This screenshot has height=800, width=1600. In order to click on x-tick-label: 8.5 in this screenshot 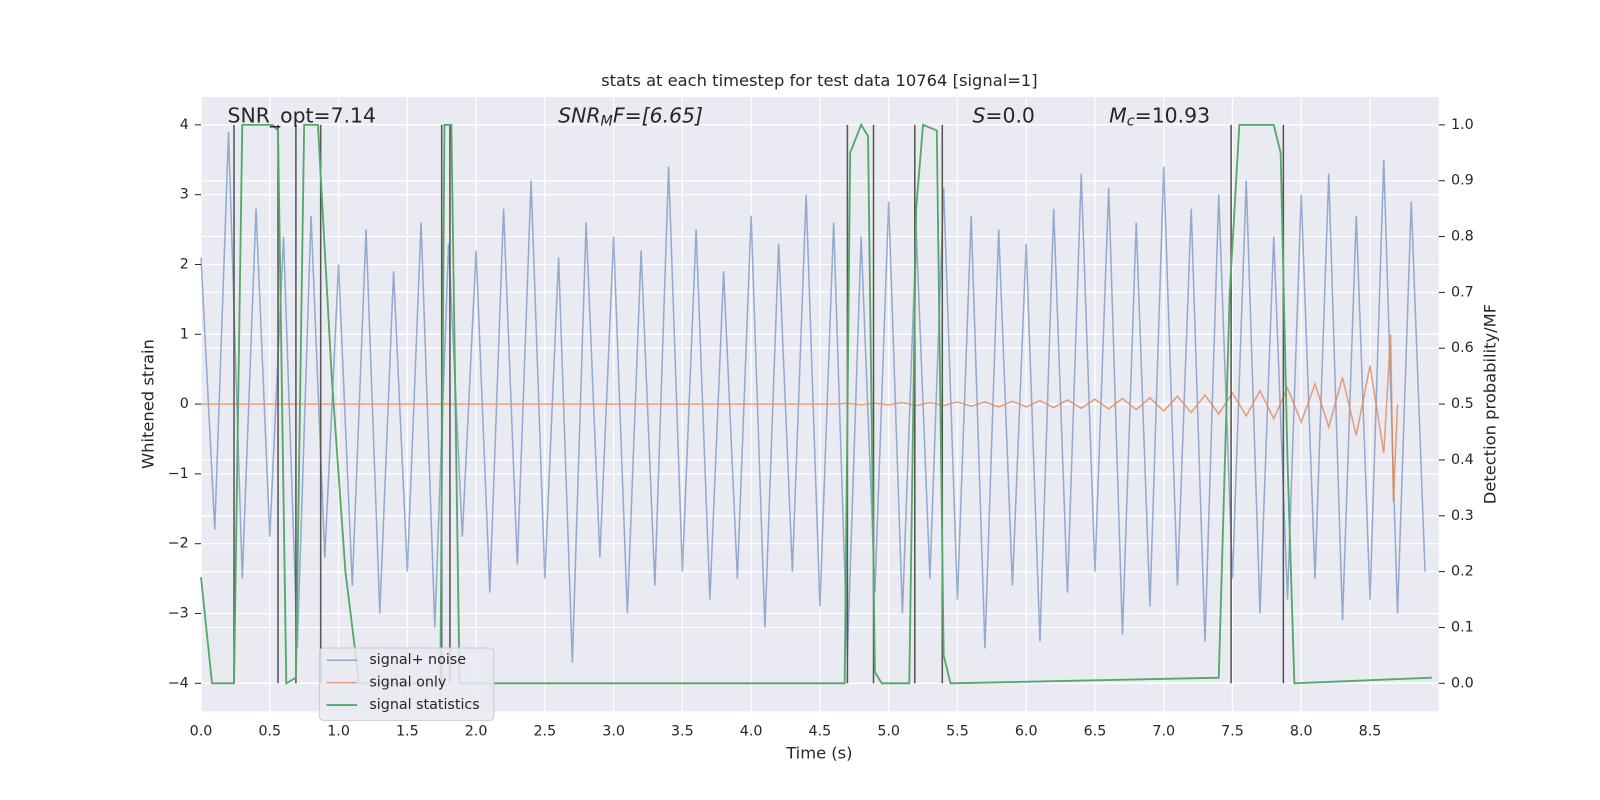, I will do `click(1370, 732)`.